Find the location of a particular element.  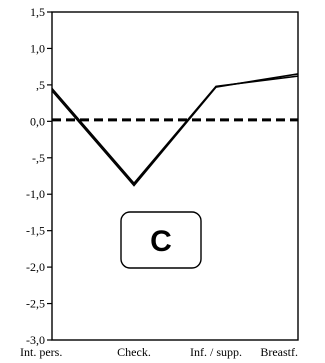

y-tick-label: ,5 is located at coordinates (40, 85).